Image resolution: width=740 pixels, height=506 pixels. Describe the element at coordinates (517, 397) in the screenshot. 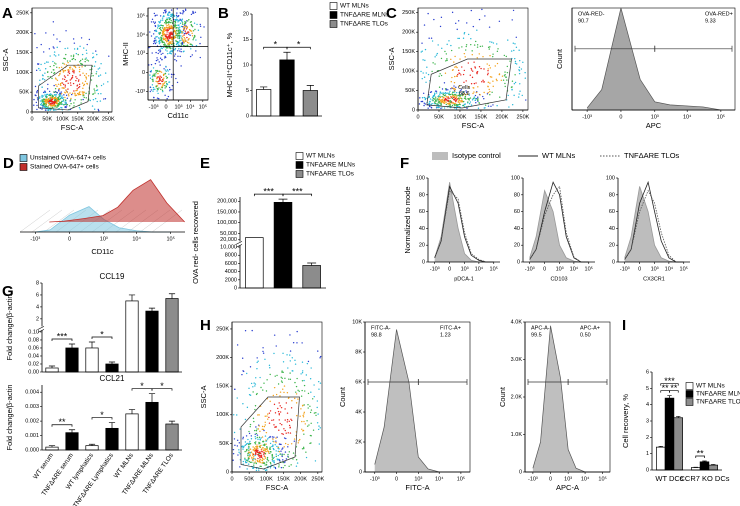

I see `y-tick-label: 2.0K` at that location.